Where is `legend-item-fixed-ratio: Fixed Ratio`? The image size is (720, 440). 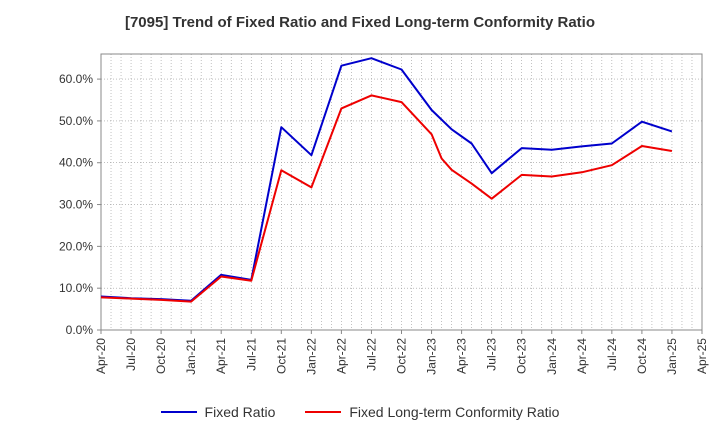 legend-item-fixed-ratio: Fixed Ratio is located at coordinates (218, 412).